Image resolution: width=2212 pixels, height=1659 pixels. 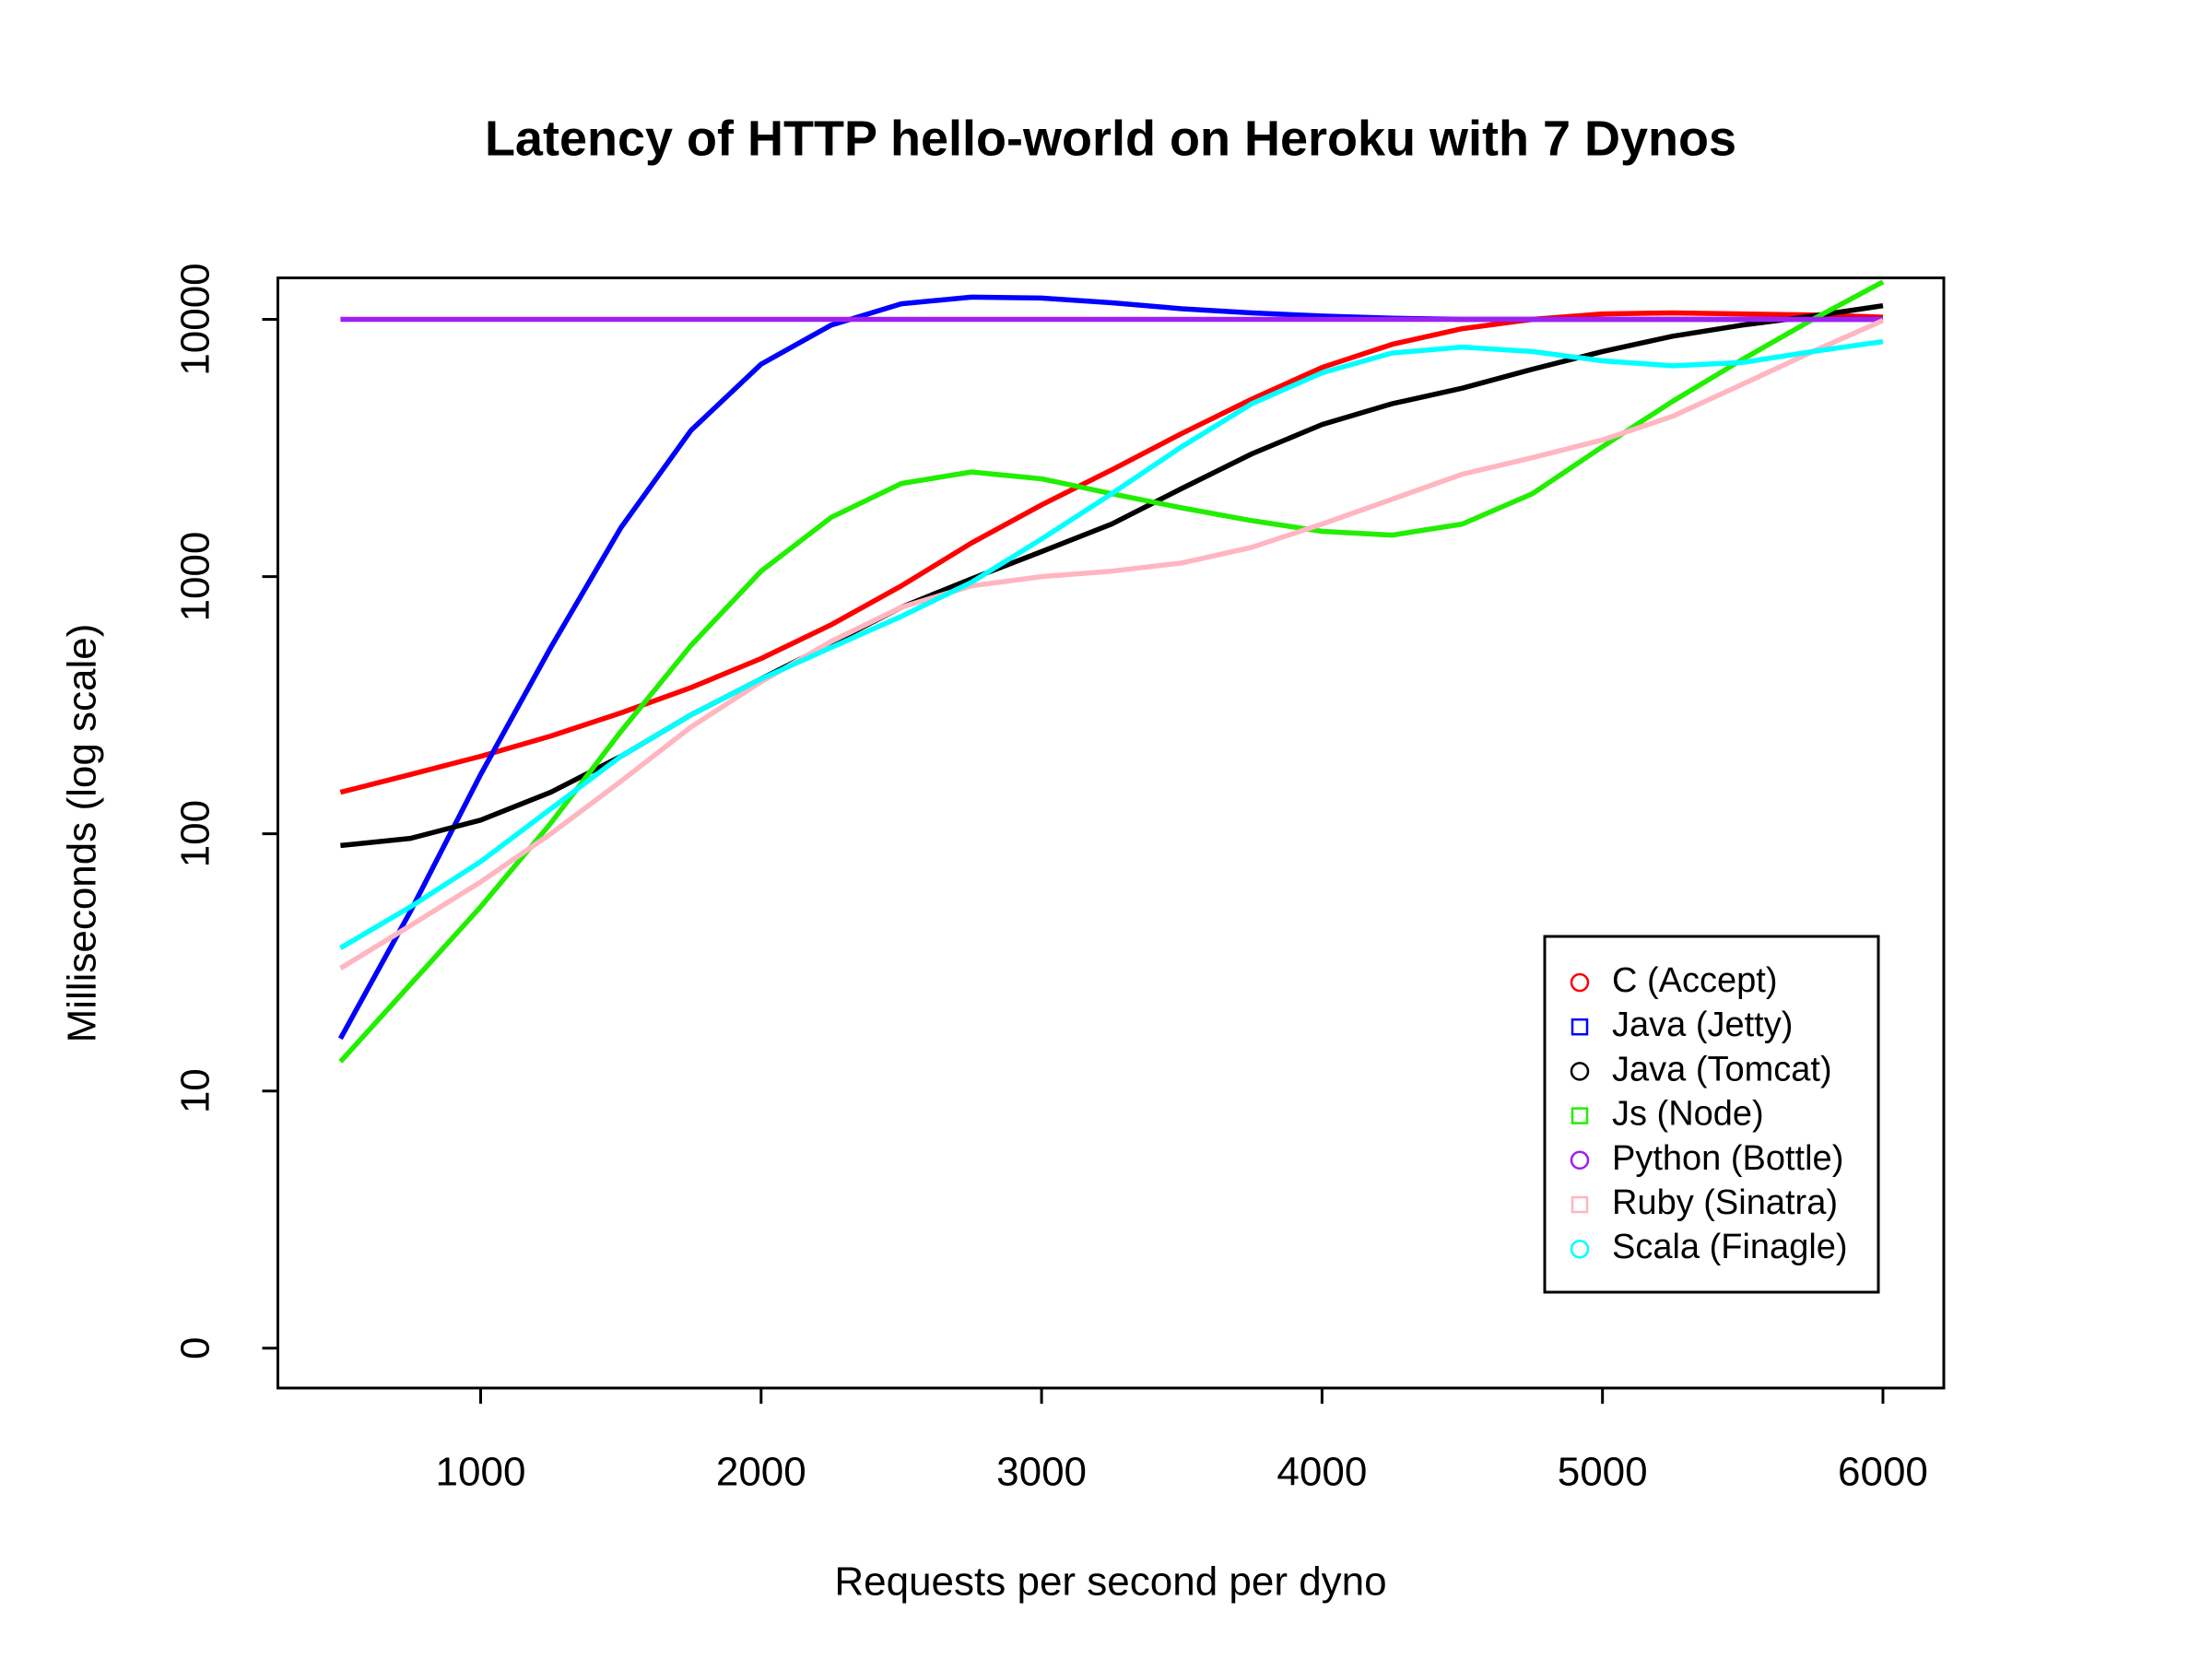 I want to click on legend-label: Ruby (Sinatra), so click(x=1725, y=1202).